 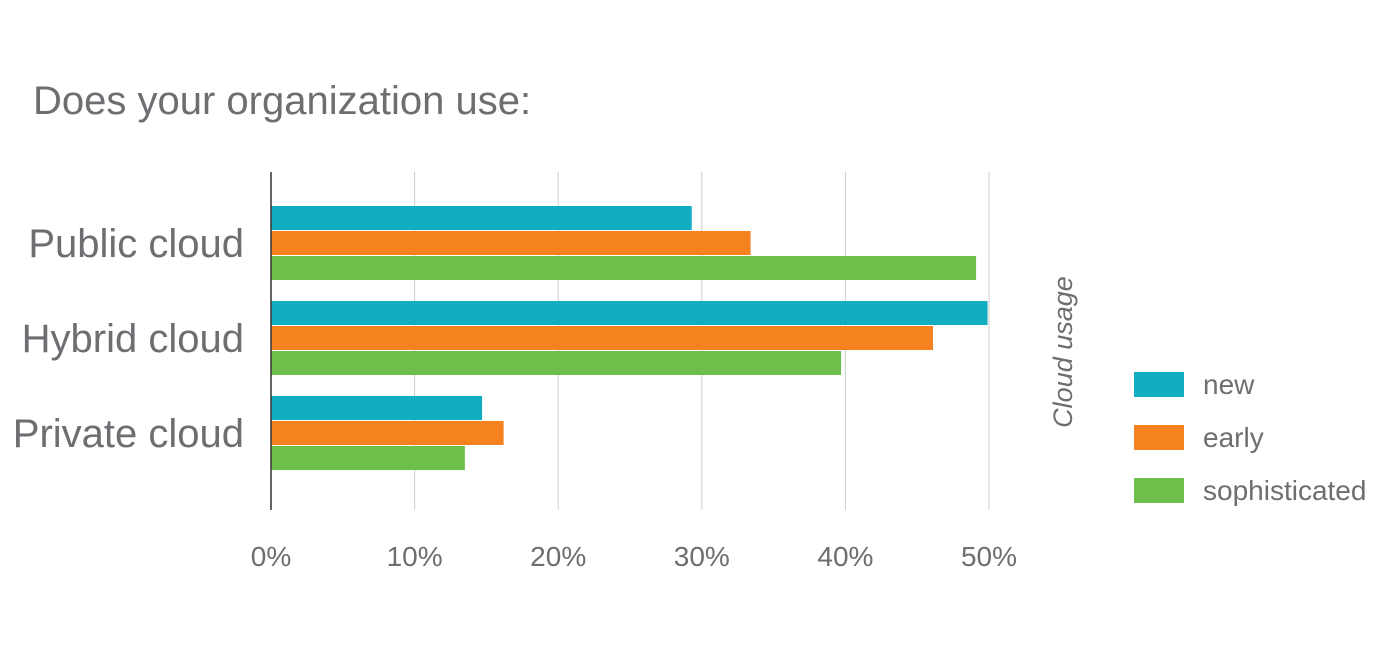 I want to click on y-axis-labels: Public cloud Hybrid cloud Private cloud, so click(x=128, y=339).